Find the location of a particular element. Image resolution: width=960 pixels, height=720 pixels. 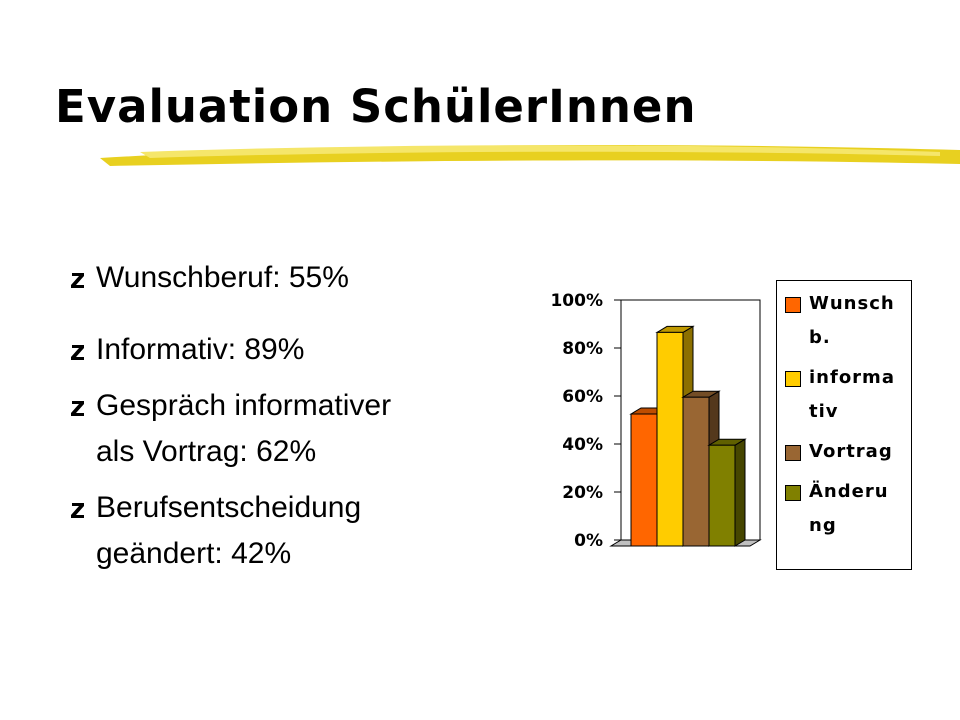

y-tick-label: 80% is located at coordinates (582, 349).